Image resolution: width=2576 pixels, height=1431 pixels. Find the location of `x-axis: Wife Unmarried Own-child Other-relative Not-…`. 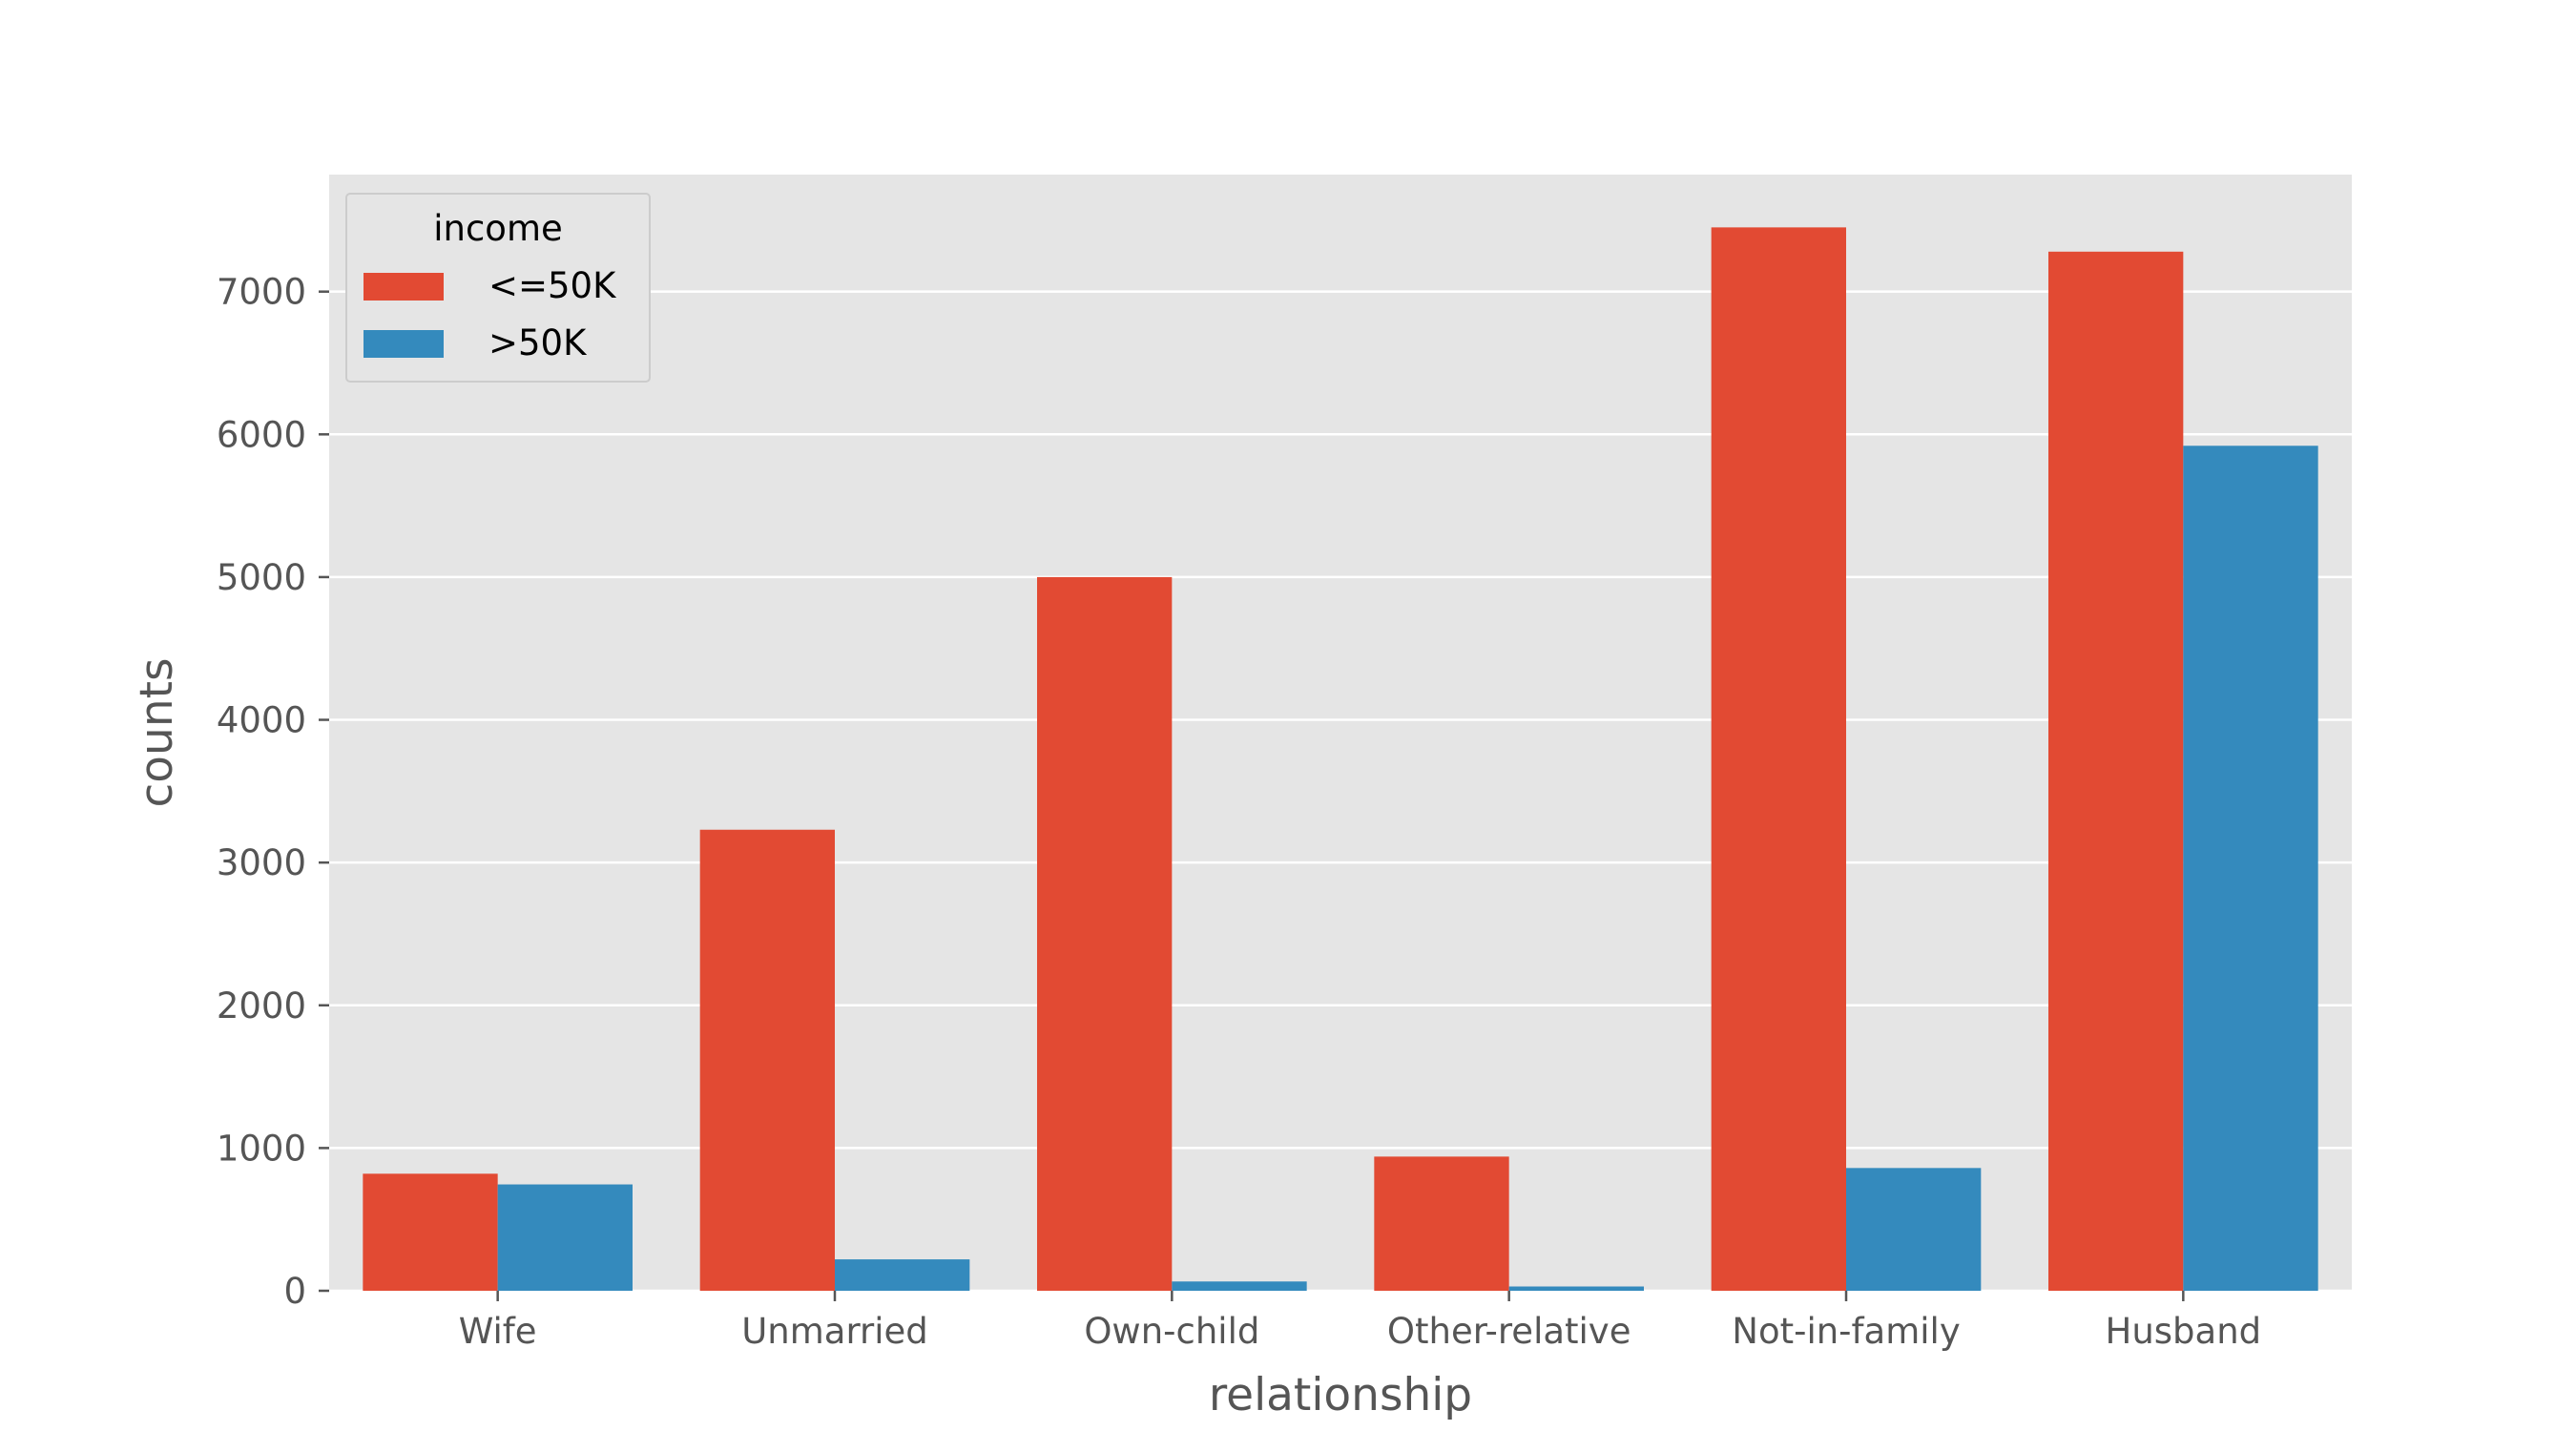

x-axis: Wife Unmarried Own-child Other-relative Not-… is located at coordinates (1360, 1321).